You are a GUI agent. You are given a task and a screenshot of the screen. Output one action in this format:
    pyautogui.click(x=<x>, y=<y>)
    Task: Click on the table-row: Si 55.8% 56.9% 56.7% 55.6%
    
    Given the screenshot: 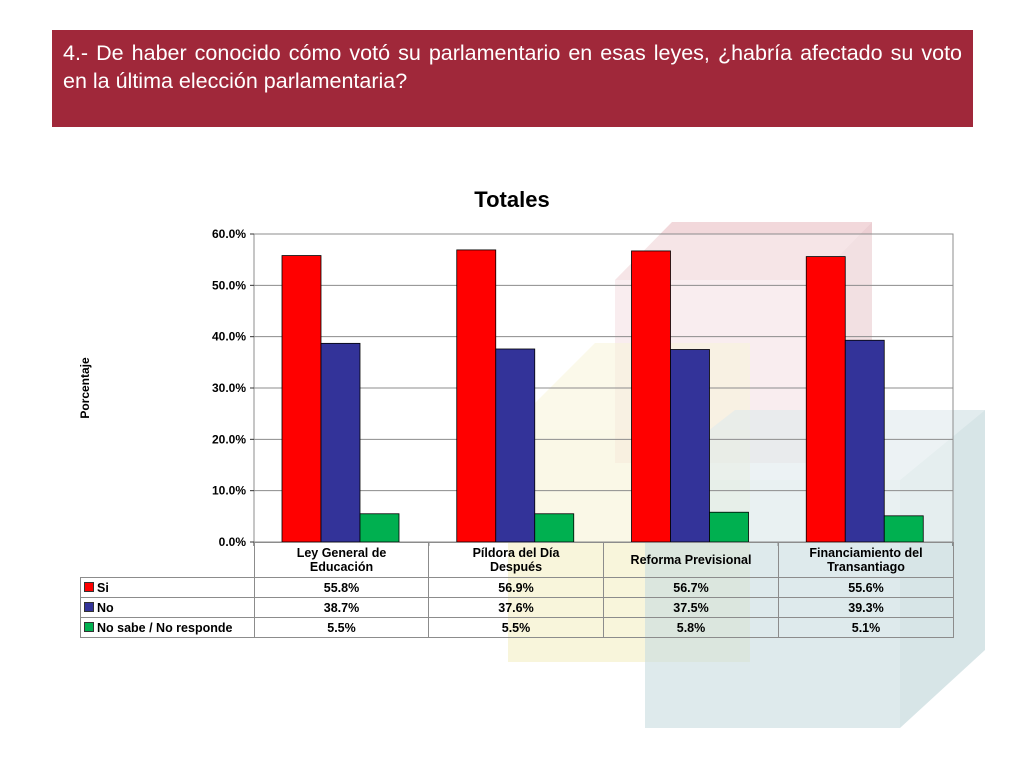 What is the action you would take?
    pyautogui.click(x=517, y=587)
    